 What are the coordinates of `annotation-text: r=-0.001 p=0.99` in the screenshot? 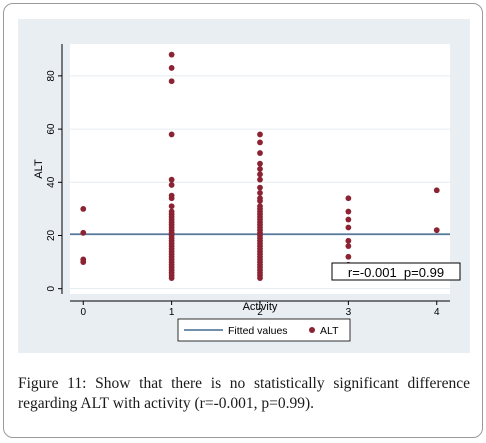 It's located at (396, 272).